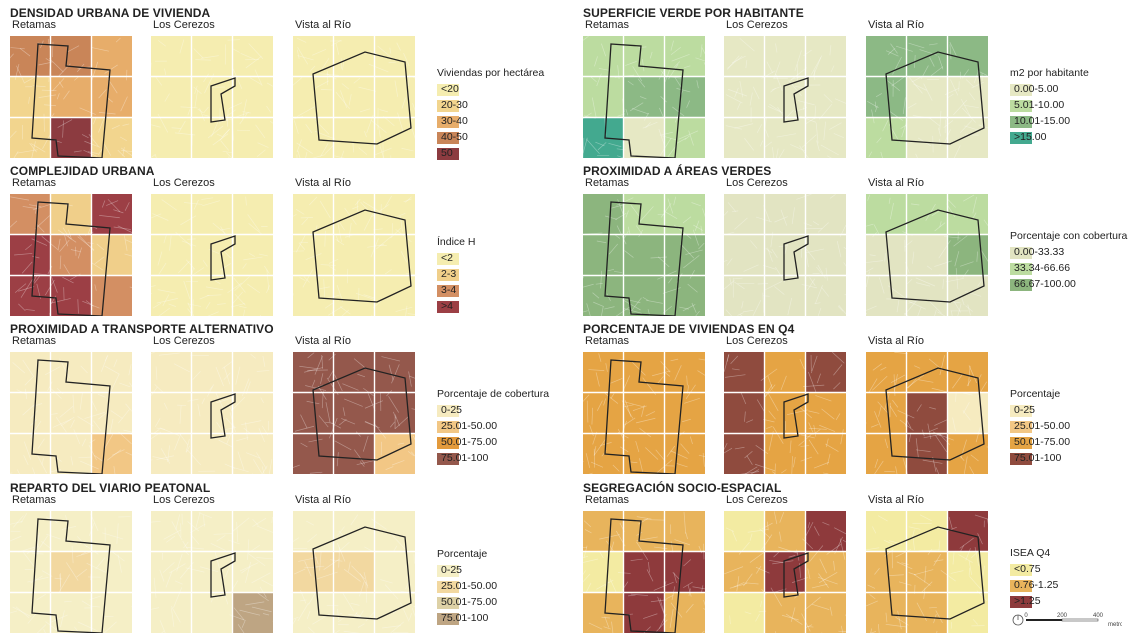 The width and height of the screenshot is (1133, 633). Describe the element at coordinates (1062, 616) in the screenshot. I see `scale-tick: 200` at that location.